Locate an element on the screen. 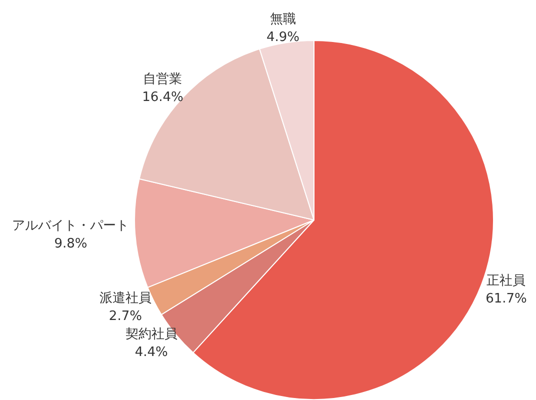  slice-label: 契約社員 is located at coordinates (151, 334).